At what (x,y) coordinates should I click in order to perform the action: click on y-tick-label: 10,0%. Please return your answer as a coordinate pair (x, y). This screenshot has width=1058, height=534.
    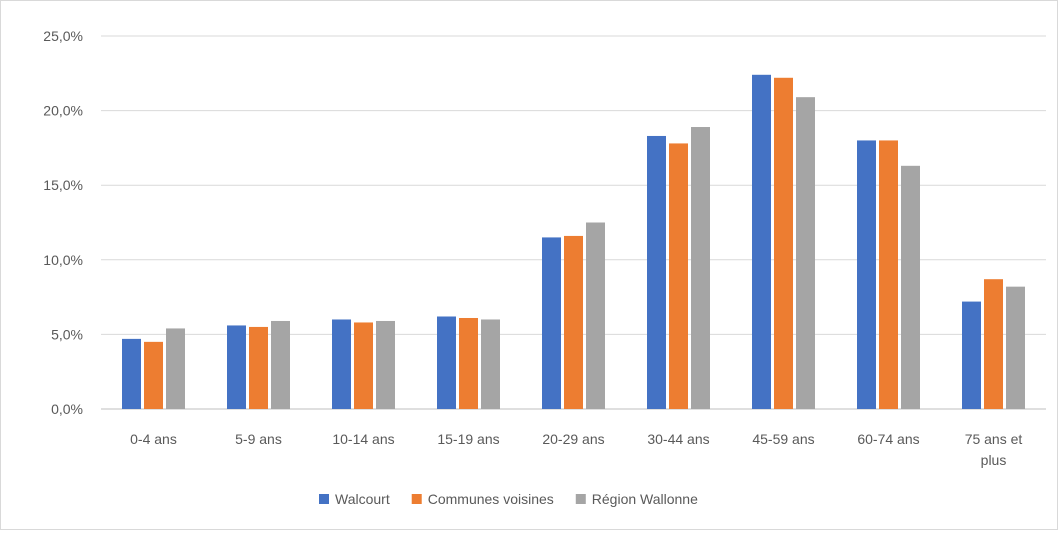
    Looking at the image, I should click on (63, 260).